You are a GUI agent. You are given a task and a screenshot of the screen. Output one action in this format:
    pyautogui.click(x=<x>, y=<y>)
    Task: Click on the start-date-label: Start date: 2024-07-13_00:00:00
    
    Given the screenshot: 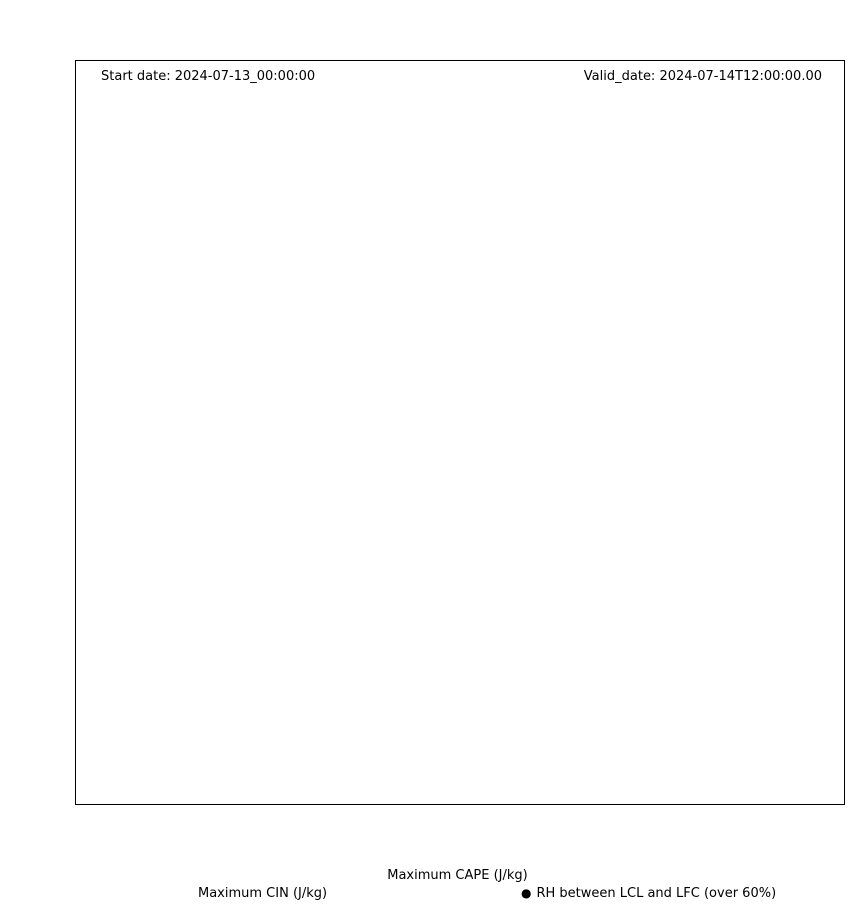 What is the action you would take?
    pyautogui.click(x=208, y=76)
    